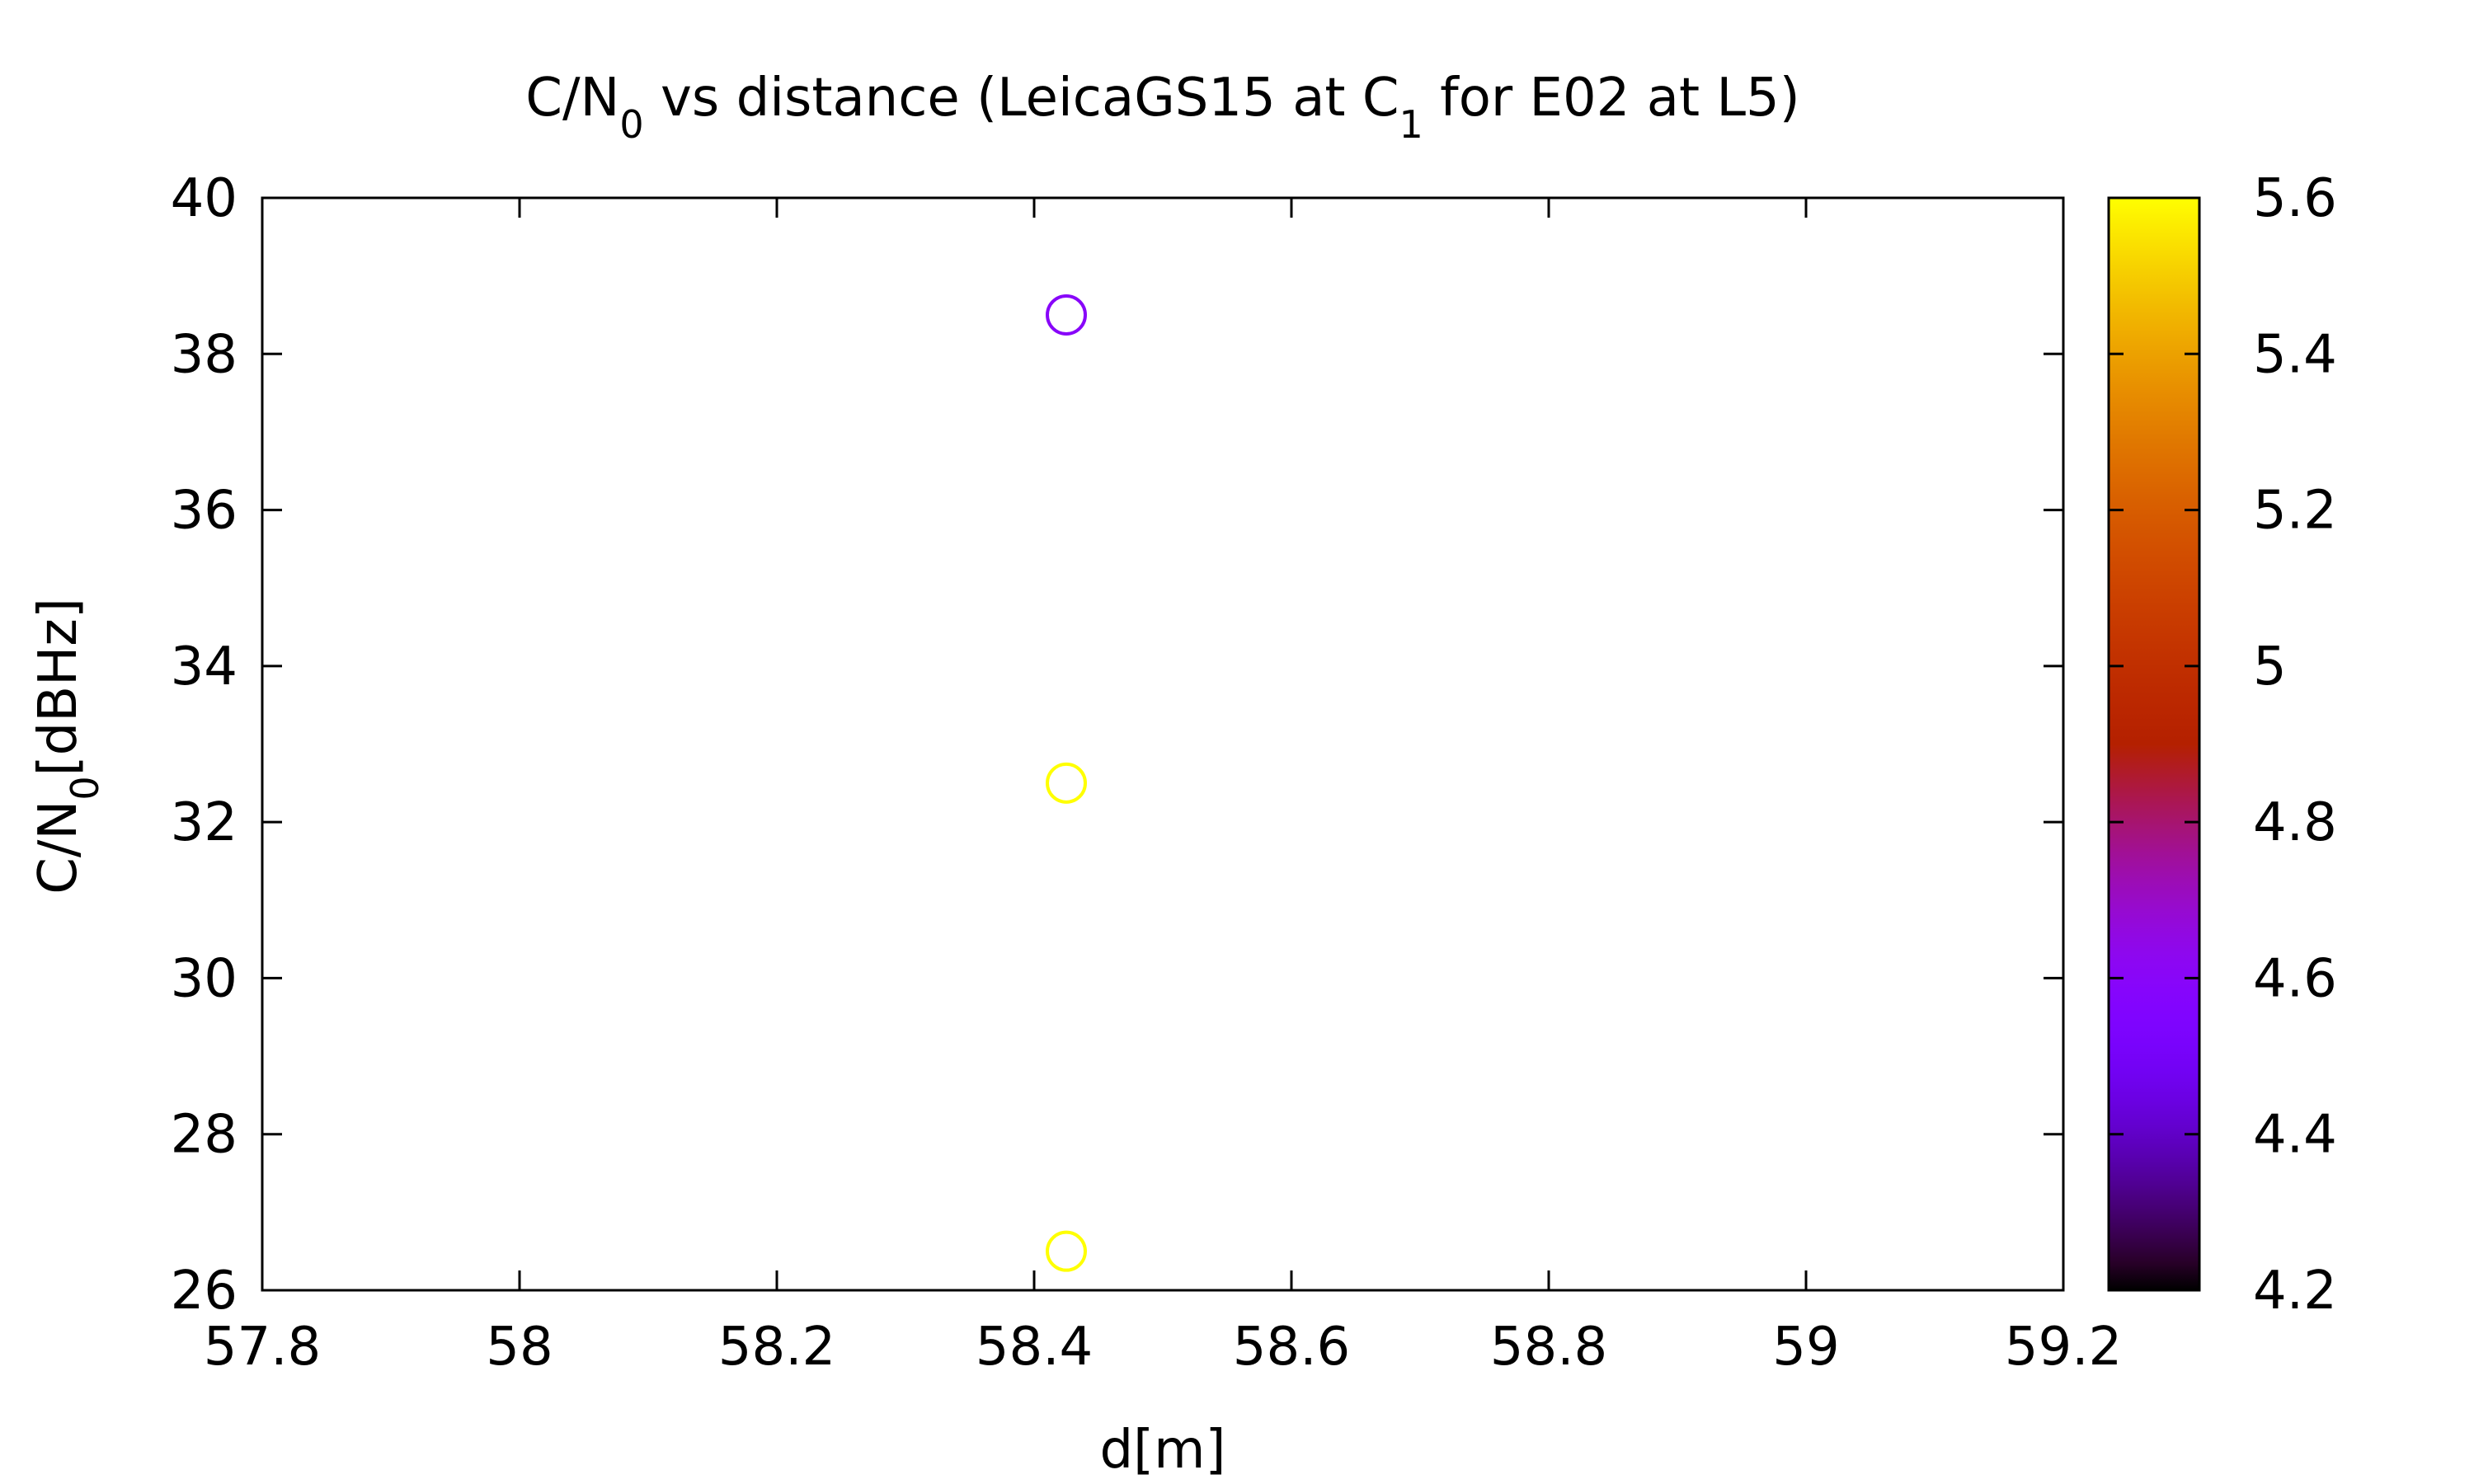 This screenshot has width=2474, height=1484. I want to click on colorbar-tick-label: 5.6, so click(2295, 198).